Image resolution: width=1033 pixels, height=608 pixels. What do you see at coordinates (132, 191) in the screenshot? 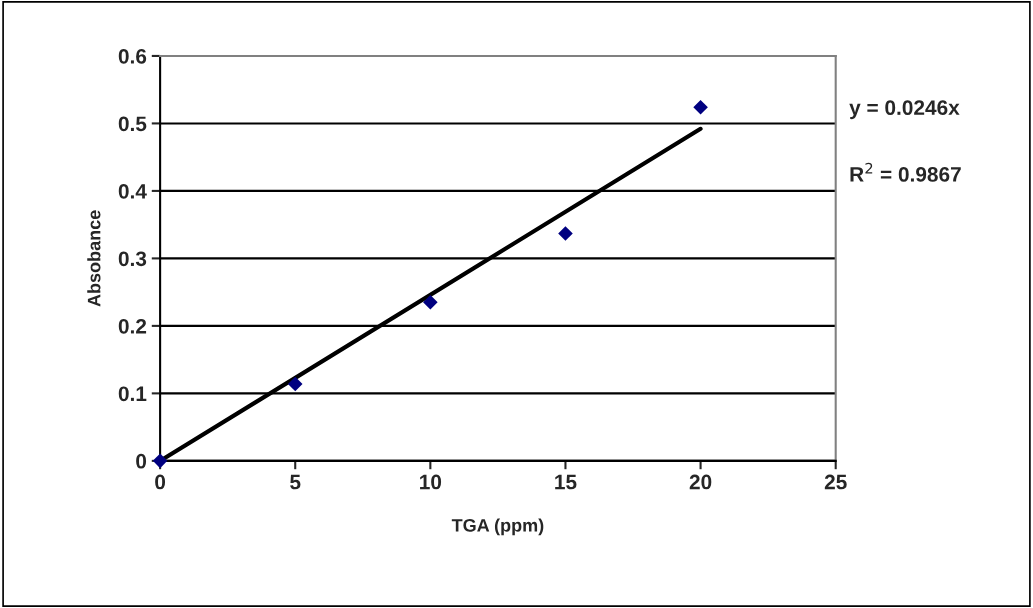
I see `y-tick-label: 0.4` at bounding box center [132, 191].